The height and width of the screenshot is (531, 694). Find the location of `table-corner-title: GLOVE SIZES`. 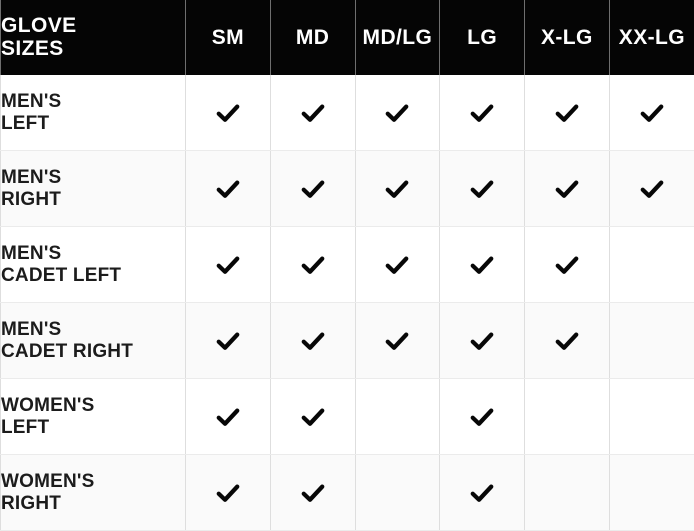

table-corner-title: GLOVE SIZES is located at coordinates (93, 37).